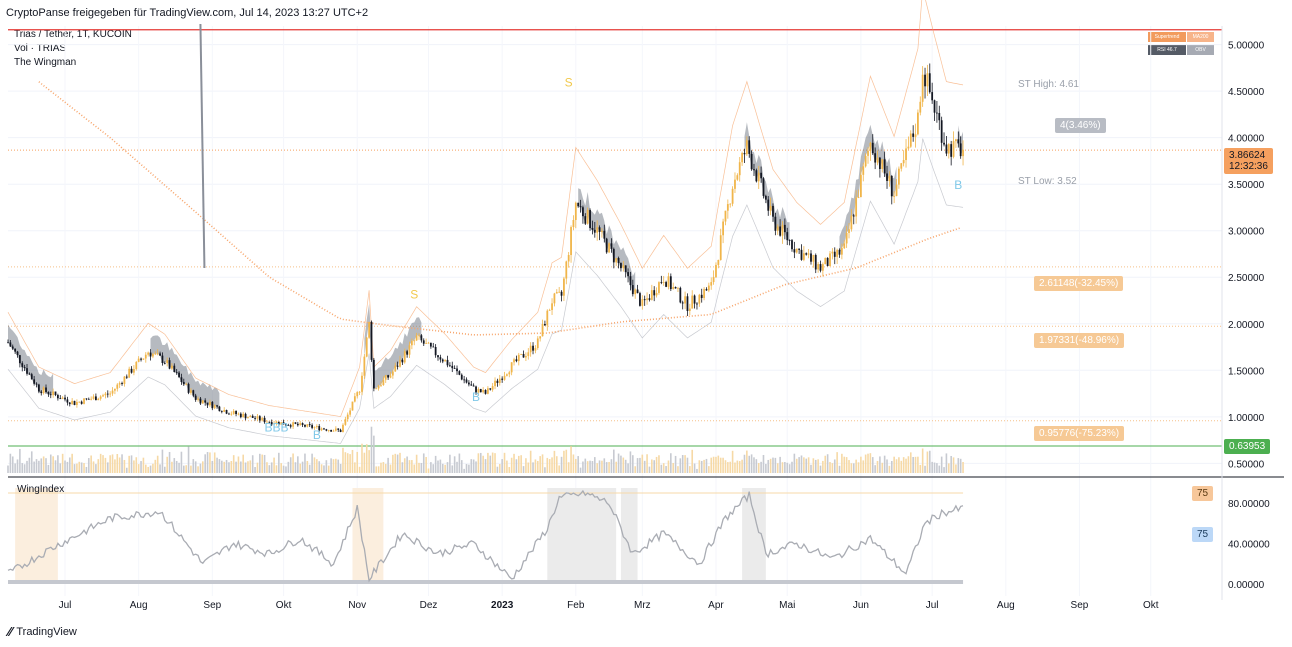  I want to click on x-tick-label-3: Okt, so click(284, 605).